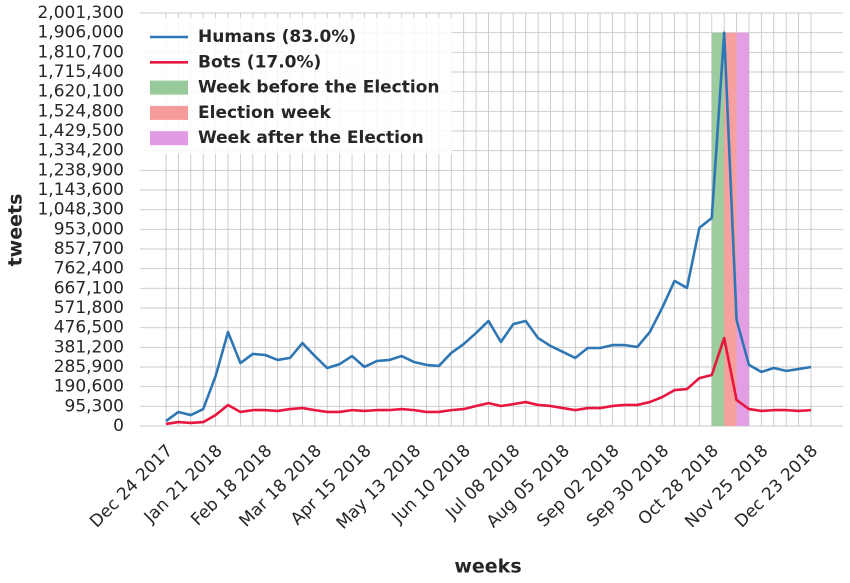  Describe the element at coordinates (80, 72) in the screenshot. I see `y-tick-label: 1,715,400` at that location.